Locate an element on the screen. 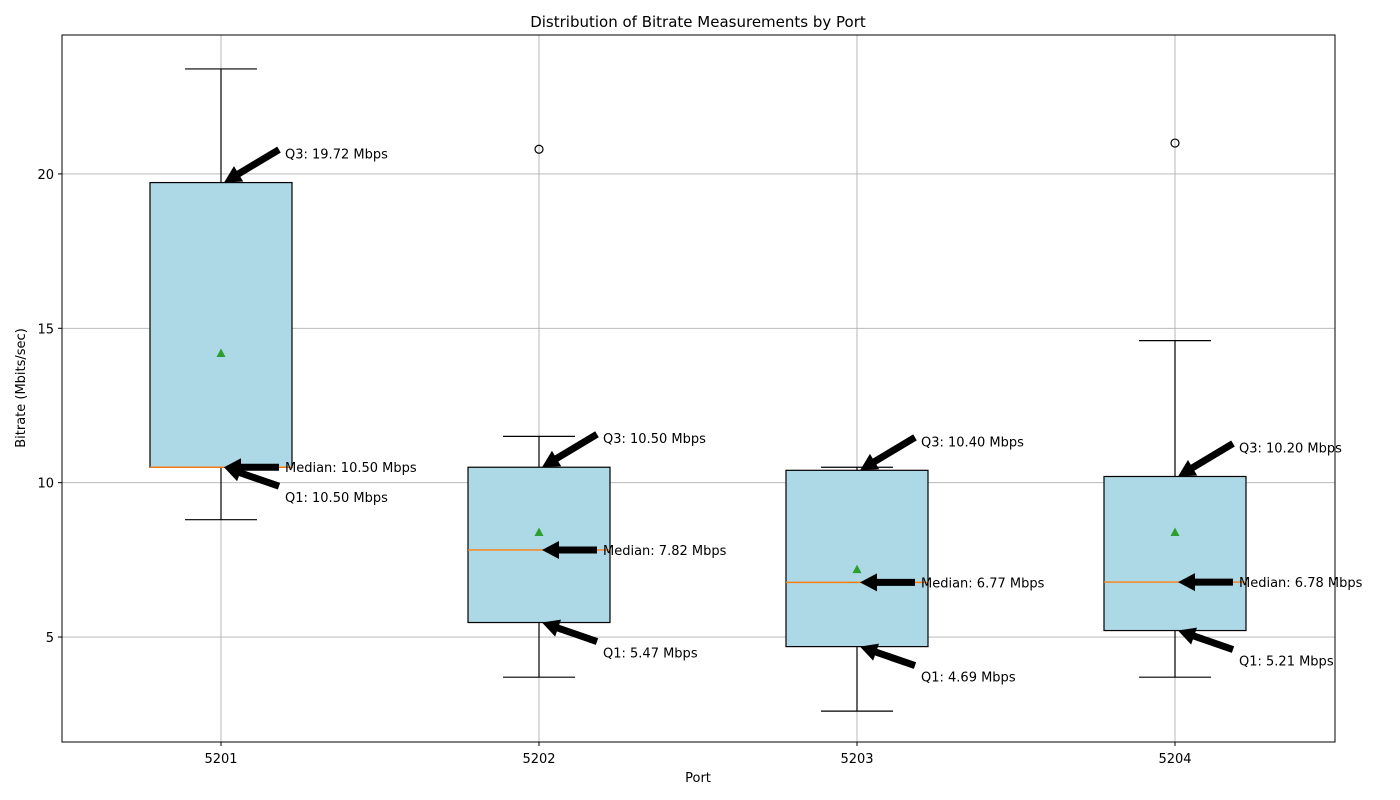 This screenshot has height=800, width=1400. x-tick-label: 5202 is located at coordinates (538, 759).